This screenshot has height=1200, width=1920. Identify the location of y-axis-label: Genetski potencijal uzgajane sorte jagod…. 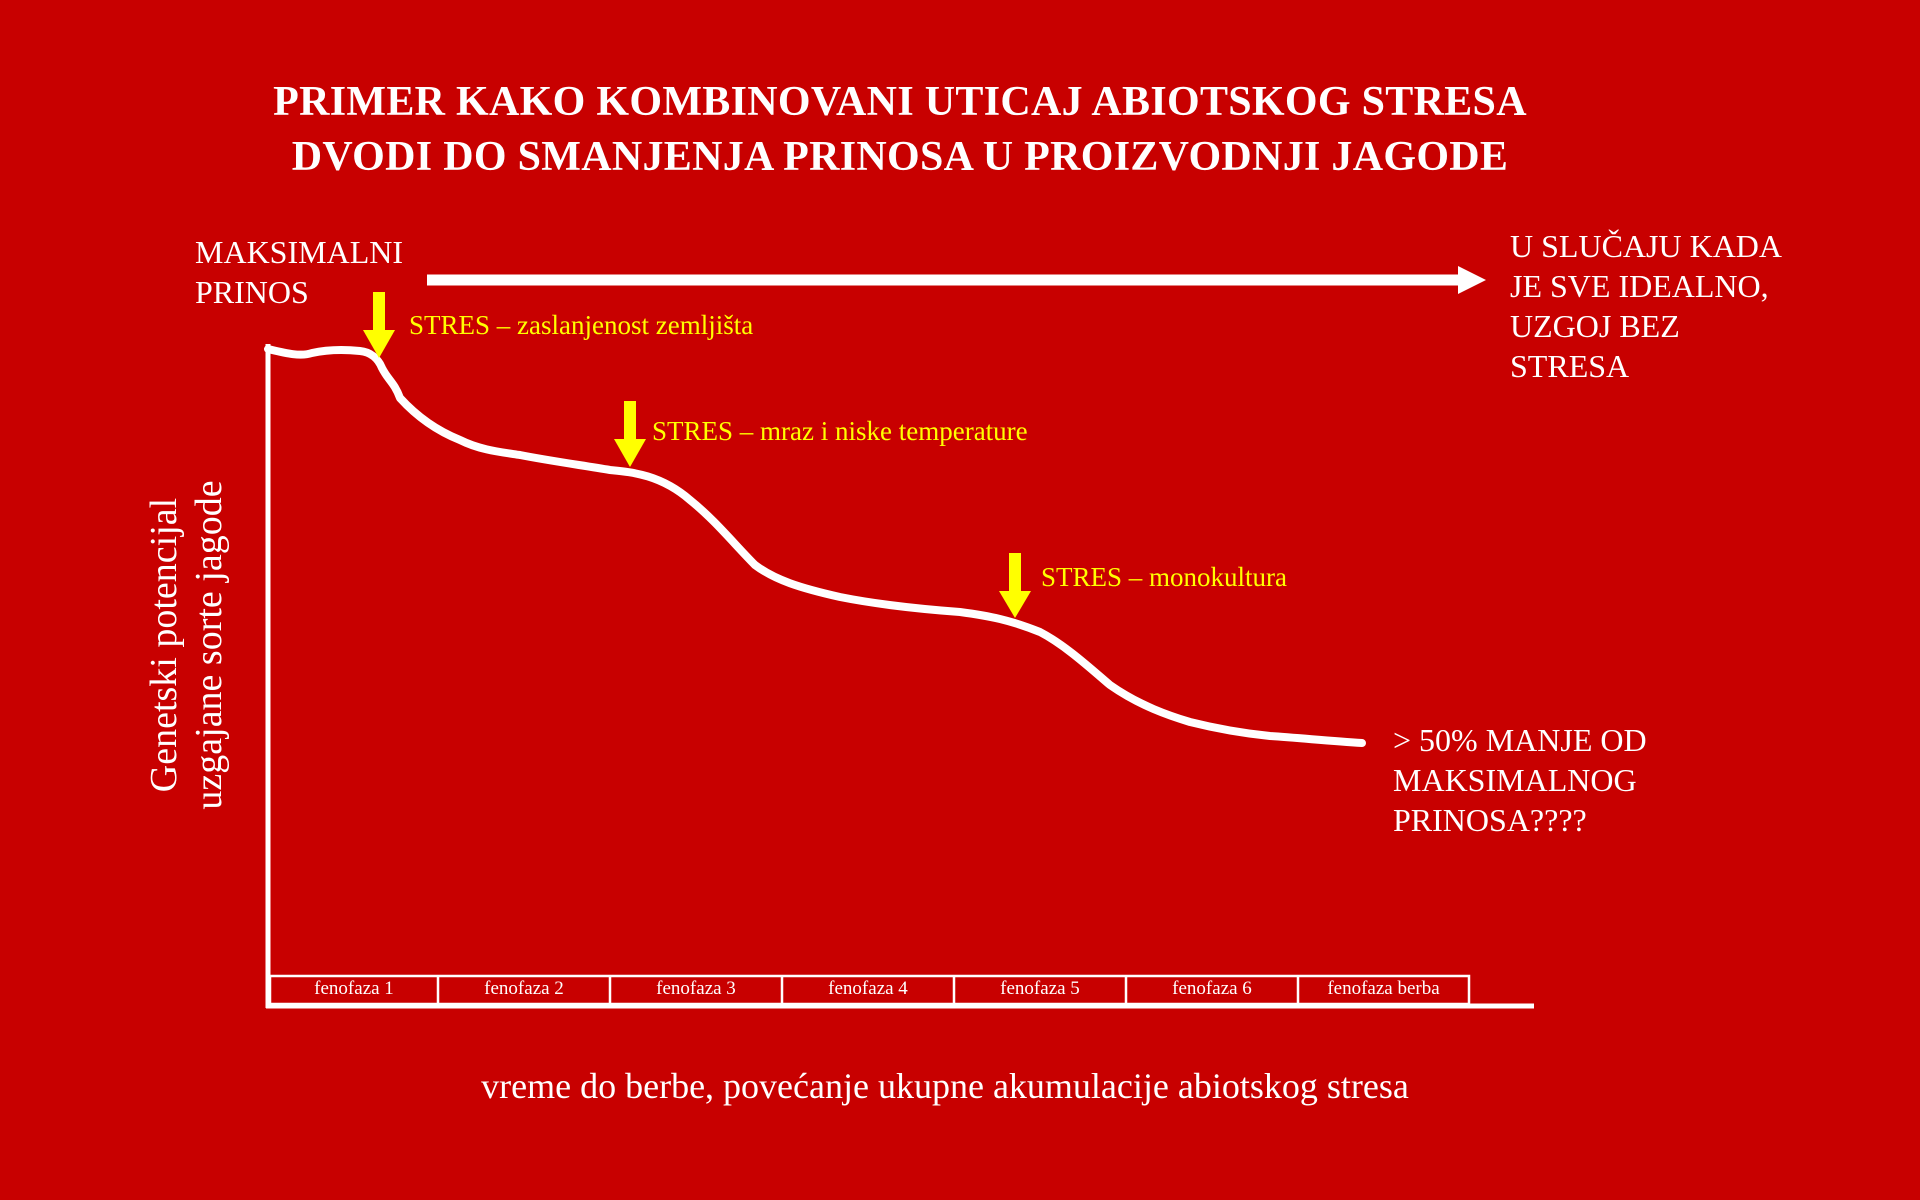
(187, 645).